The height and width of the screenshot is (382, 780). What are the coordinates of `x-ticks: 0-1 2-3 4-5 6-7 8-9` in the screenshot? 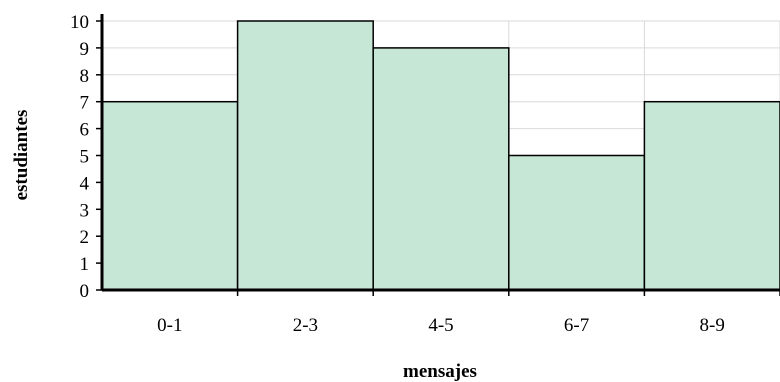 It's located at (468, 313).